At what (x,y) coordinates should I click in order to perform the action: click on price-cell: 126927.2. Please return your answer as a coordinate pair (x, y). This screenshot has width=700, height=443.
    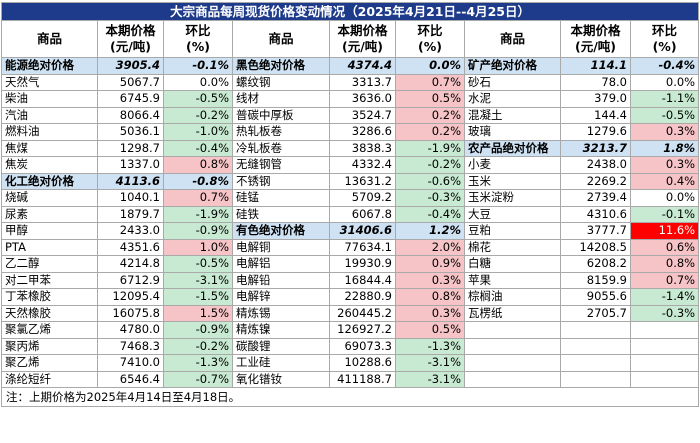
    Looking at the image, I should click on (362, 330).